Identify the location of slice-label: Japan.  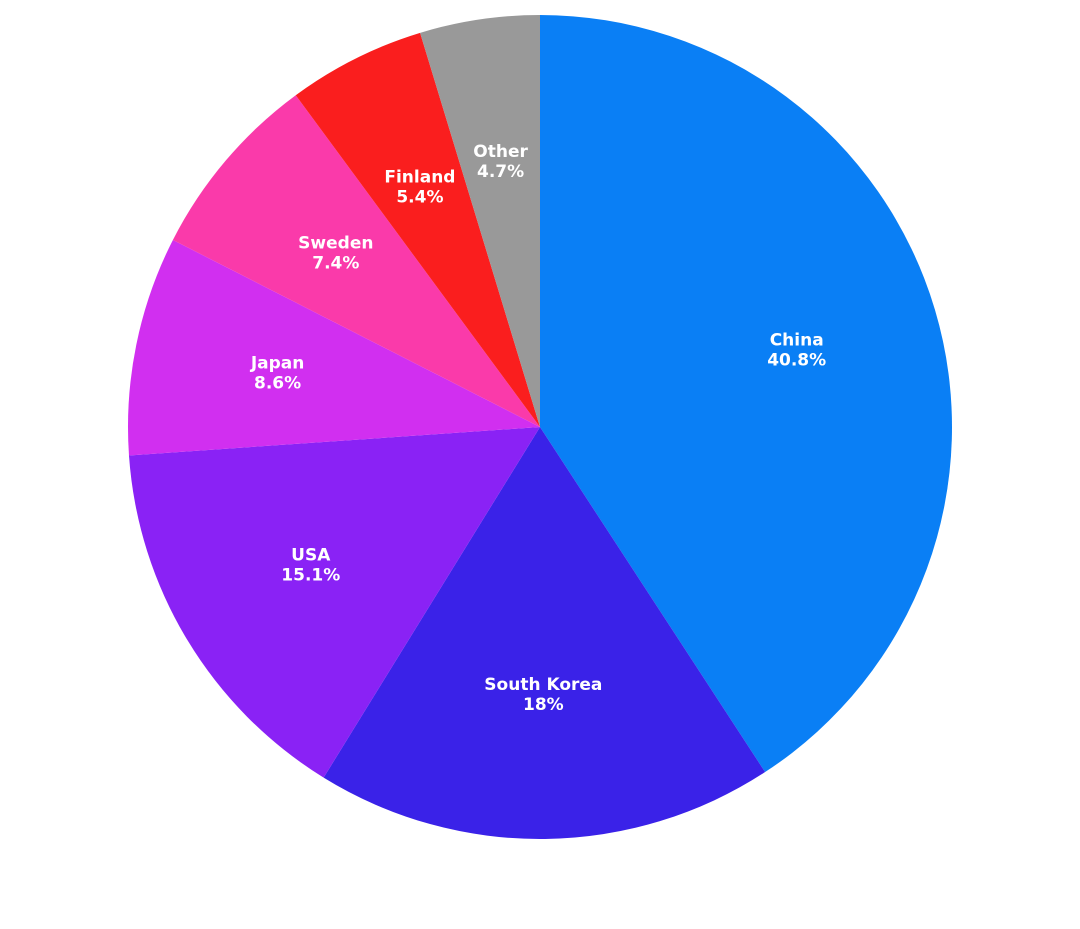
(277, 364).